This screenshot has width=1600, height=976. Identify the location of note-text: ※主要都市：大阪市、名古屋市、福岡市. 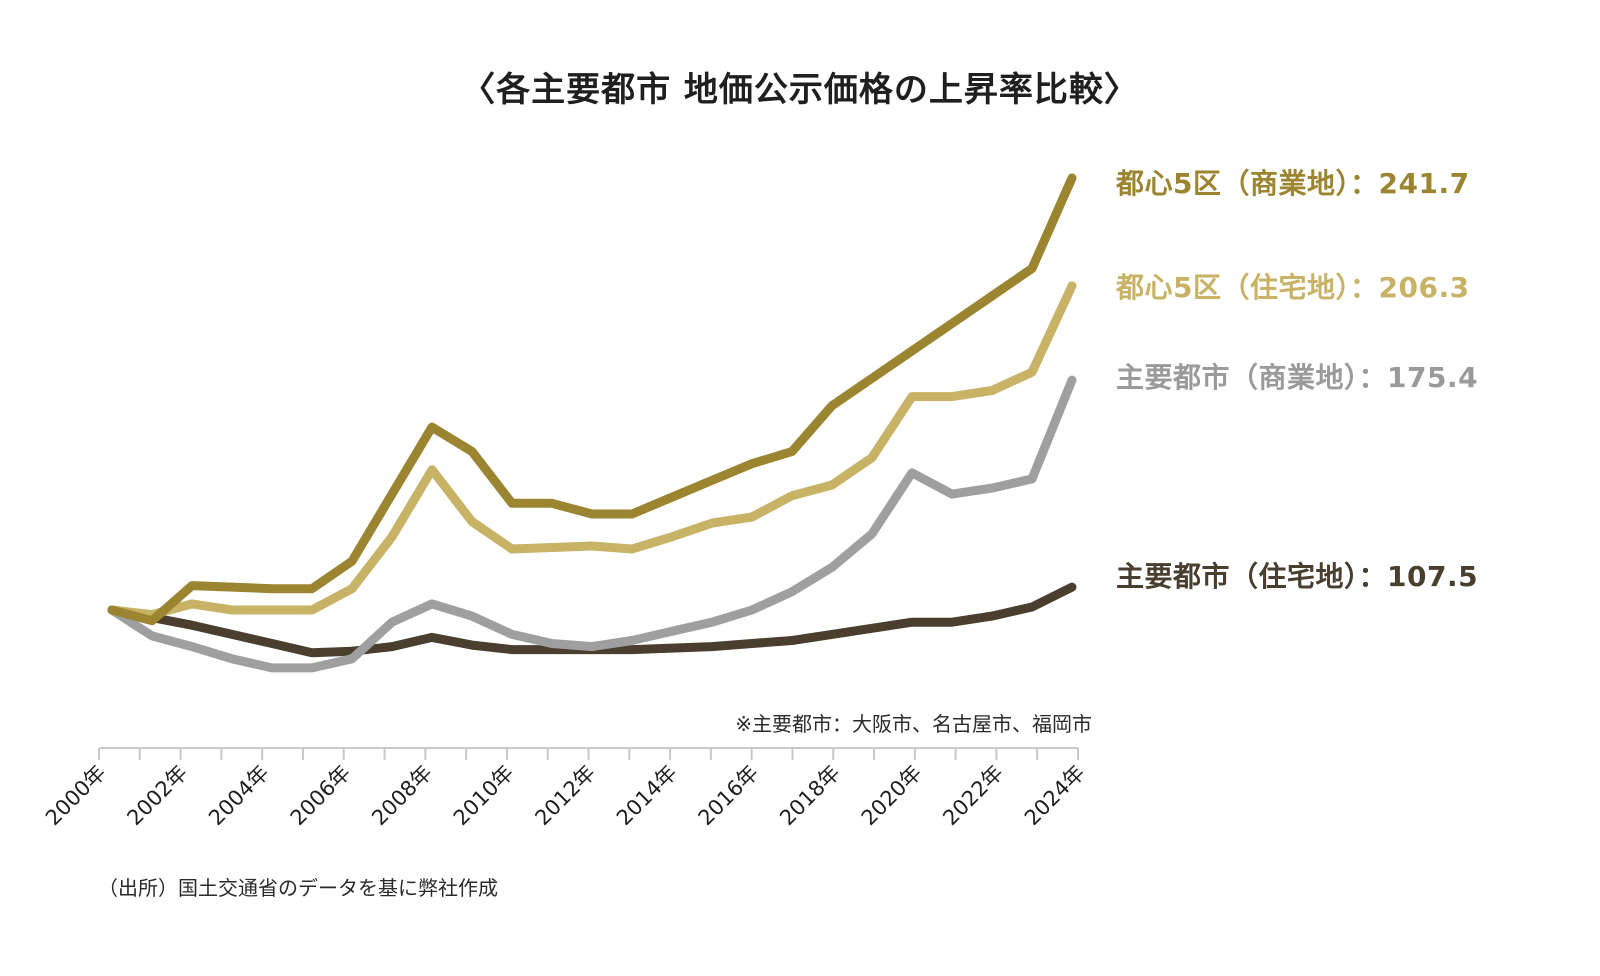
(913, 724).